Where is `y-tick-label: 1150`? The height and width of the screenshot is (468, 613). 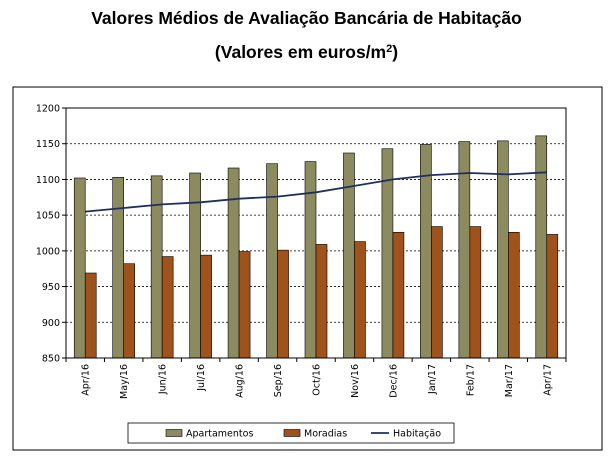 y-tick-label: 1150 is located at coordinates (48, 144).